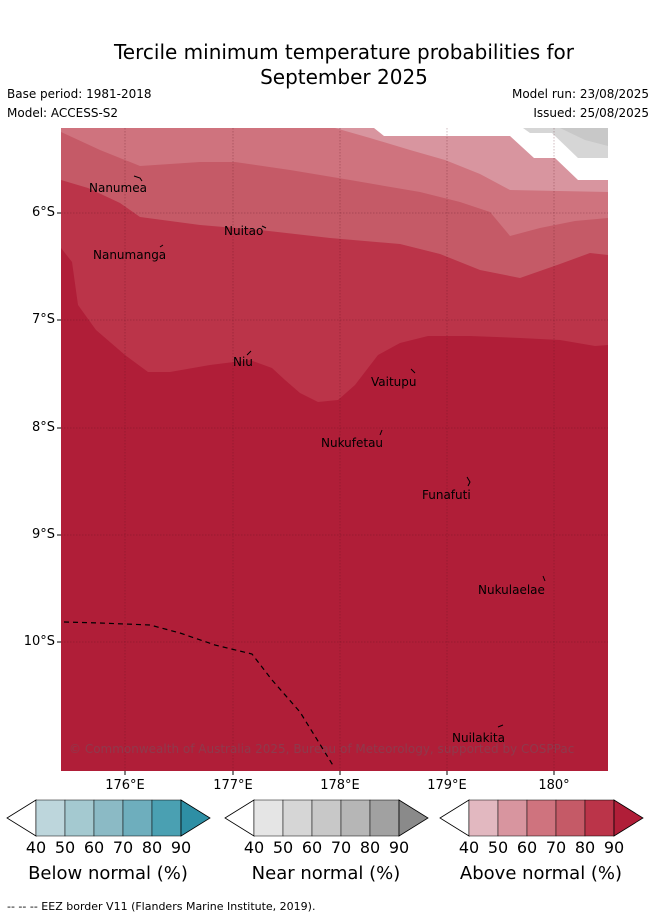 The height and width of the screenshot is (919, 655). Describe the element at coordinates (199, 694) in the screenshot. I see `eez-border` at that location.